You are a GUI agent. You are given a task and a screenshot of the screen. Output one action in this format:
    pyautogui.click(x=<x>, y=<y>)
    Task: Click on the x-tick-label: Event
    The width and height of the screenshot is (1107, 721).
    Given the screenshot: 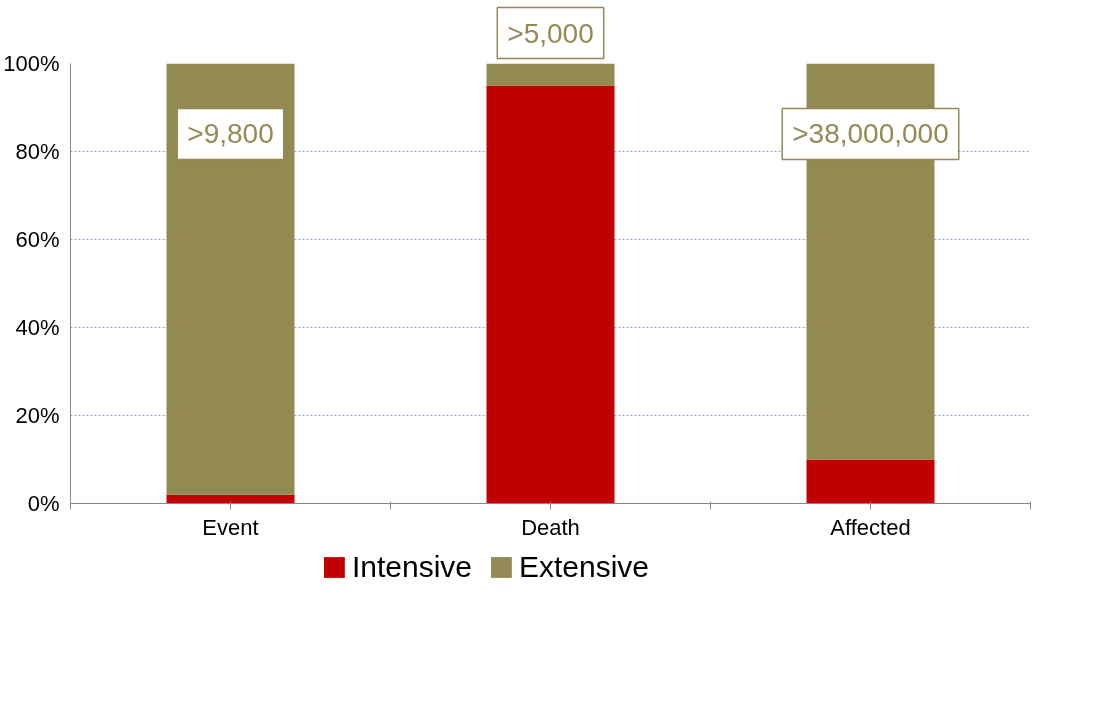 What is the action you would take?
    pyautogui.click(x=230, y=527)
    